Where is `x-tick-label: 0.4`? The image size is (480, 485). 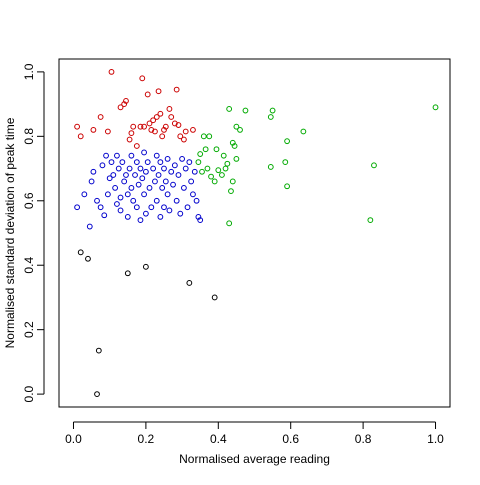 x-tick-label: 0.4 is located at coordinates (218, 439).